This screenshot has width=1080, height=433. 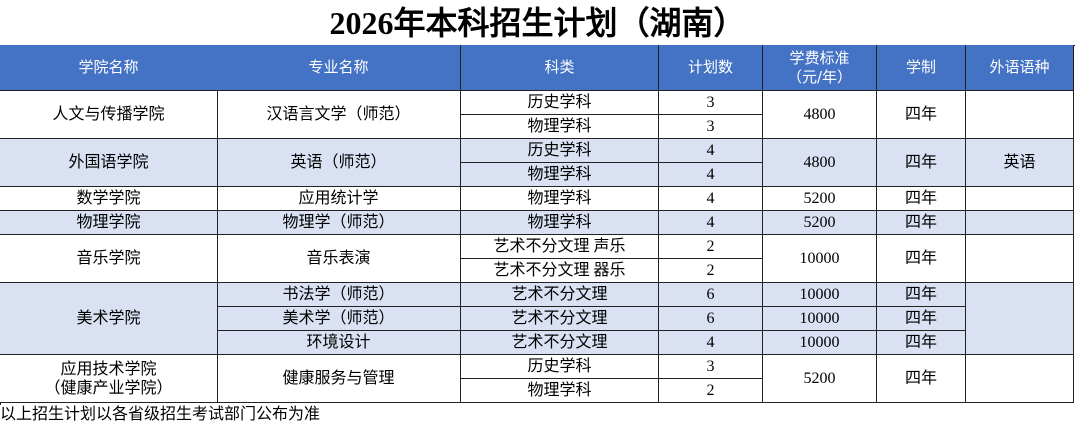 What do you see at coordinates (339, 68) in the screenshot?
I see `header-cell: 专业名称` at bounding box center [339, 68].